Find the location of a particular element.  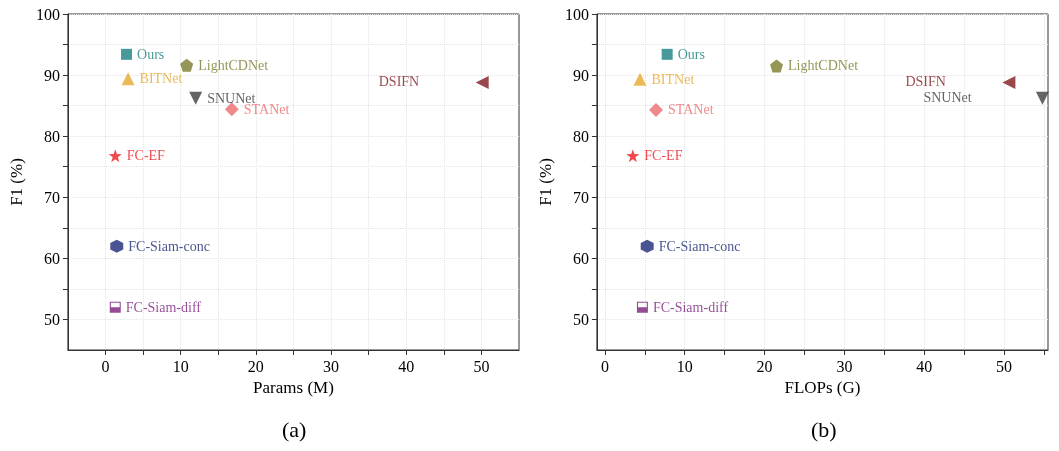

x-axis-title: FLOPs (G) is located at coordinates (822, 387).